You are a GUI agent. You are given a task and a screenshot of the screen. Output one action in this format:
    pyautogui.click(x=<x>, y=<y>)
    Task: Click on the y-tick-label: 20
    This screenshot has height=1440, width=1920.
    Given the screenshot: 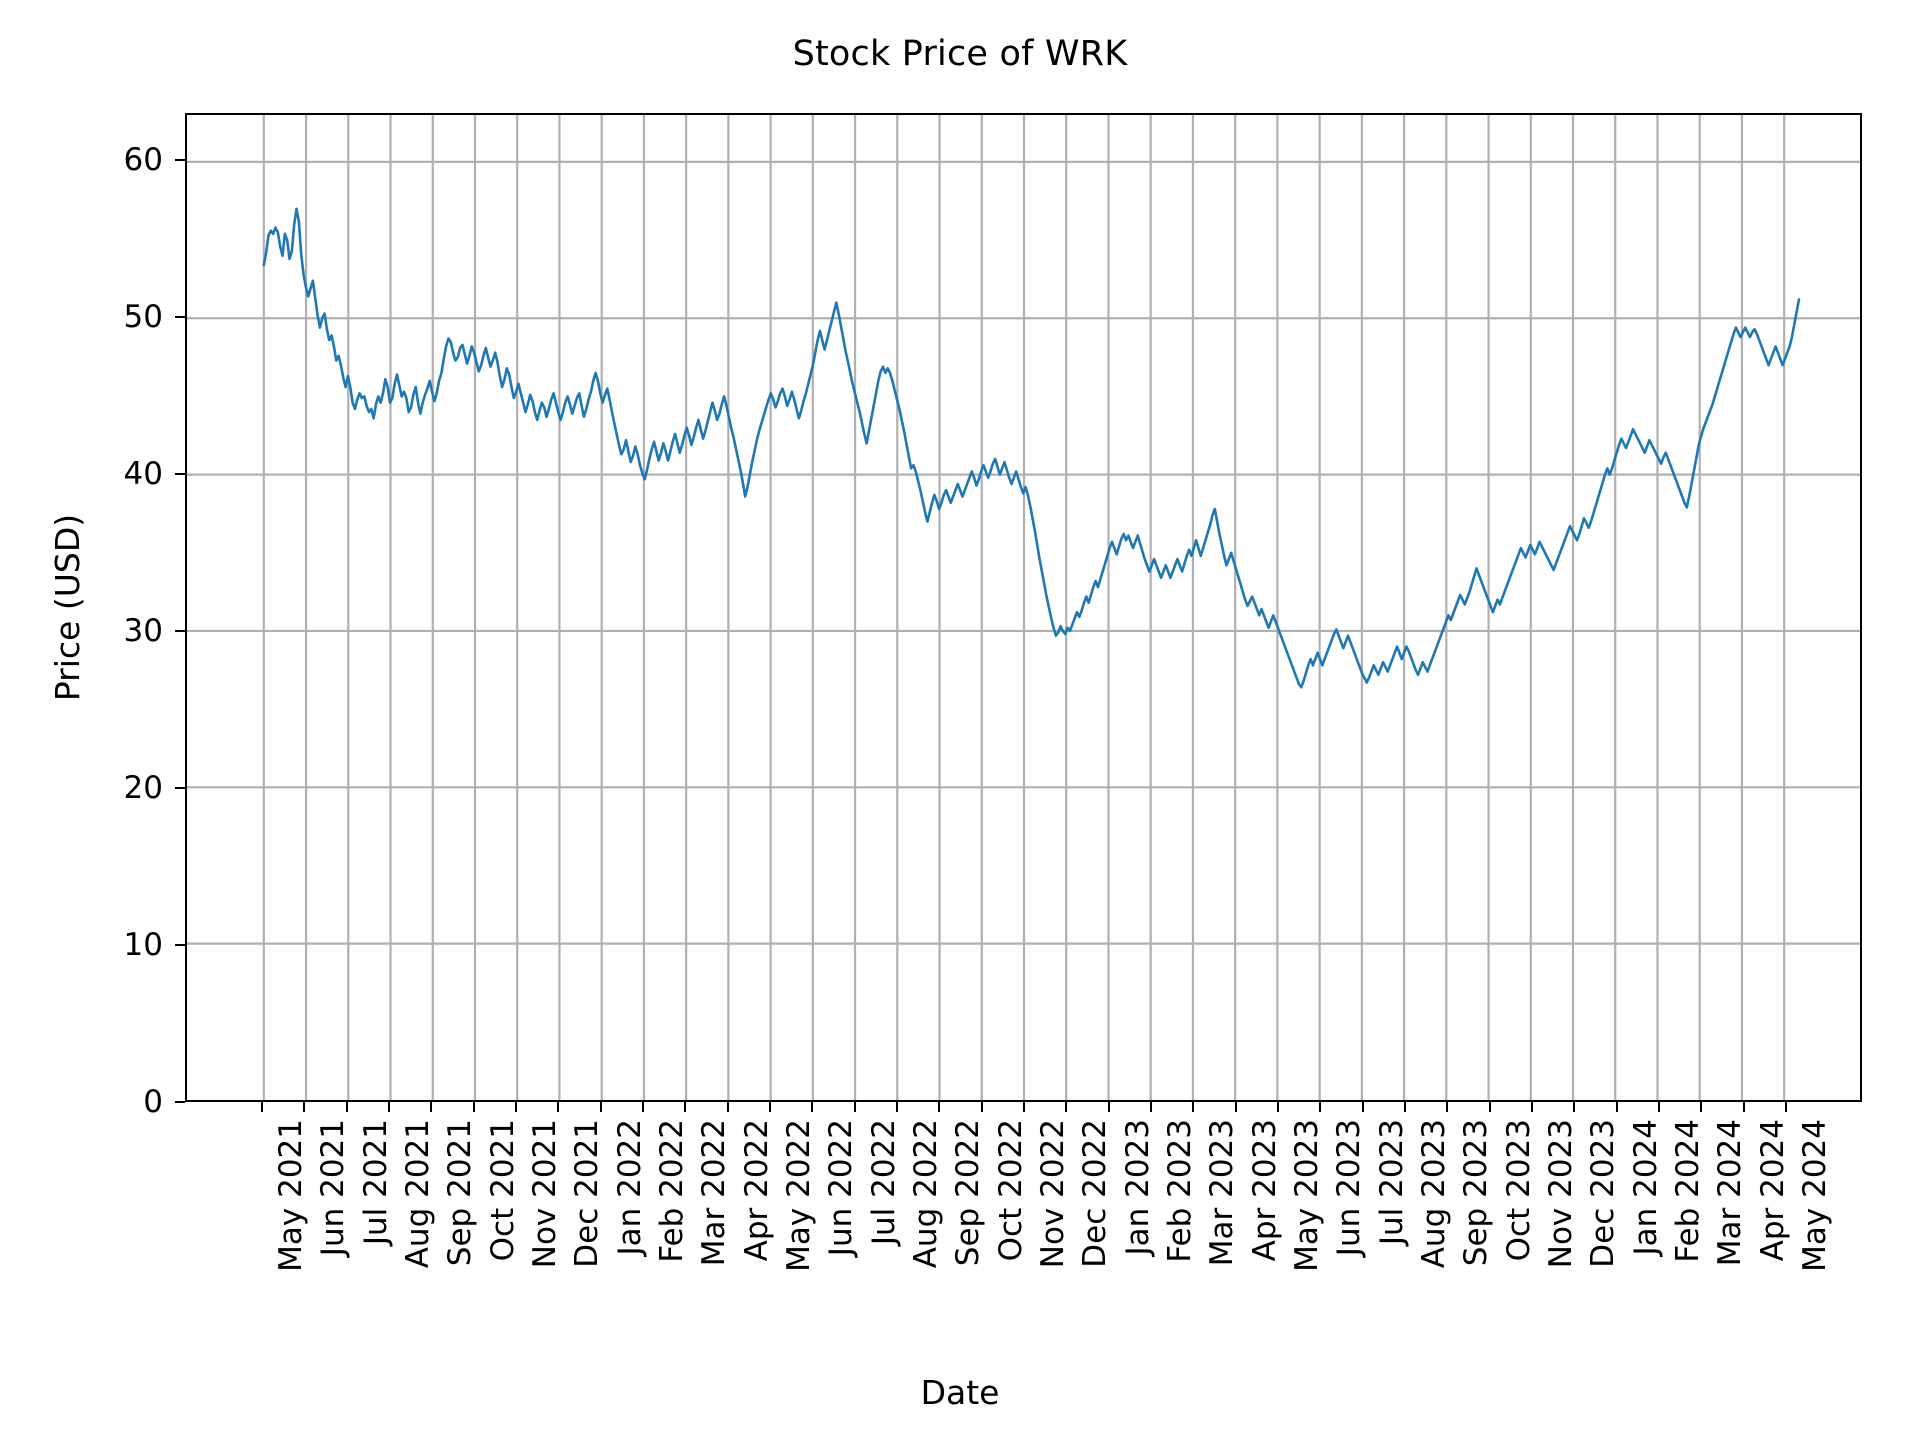 What is the action you would take?
    pyautogui.click(x=143, y=788)
    